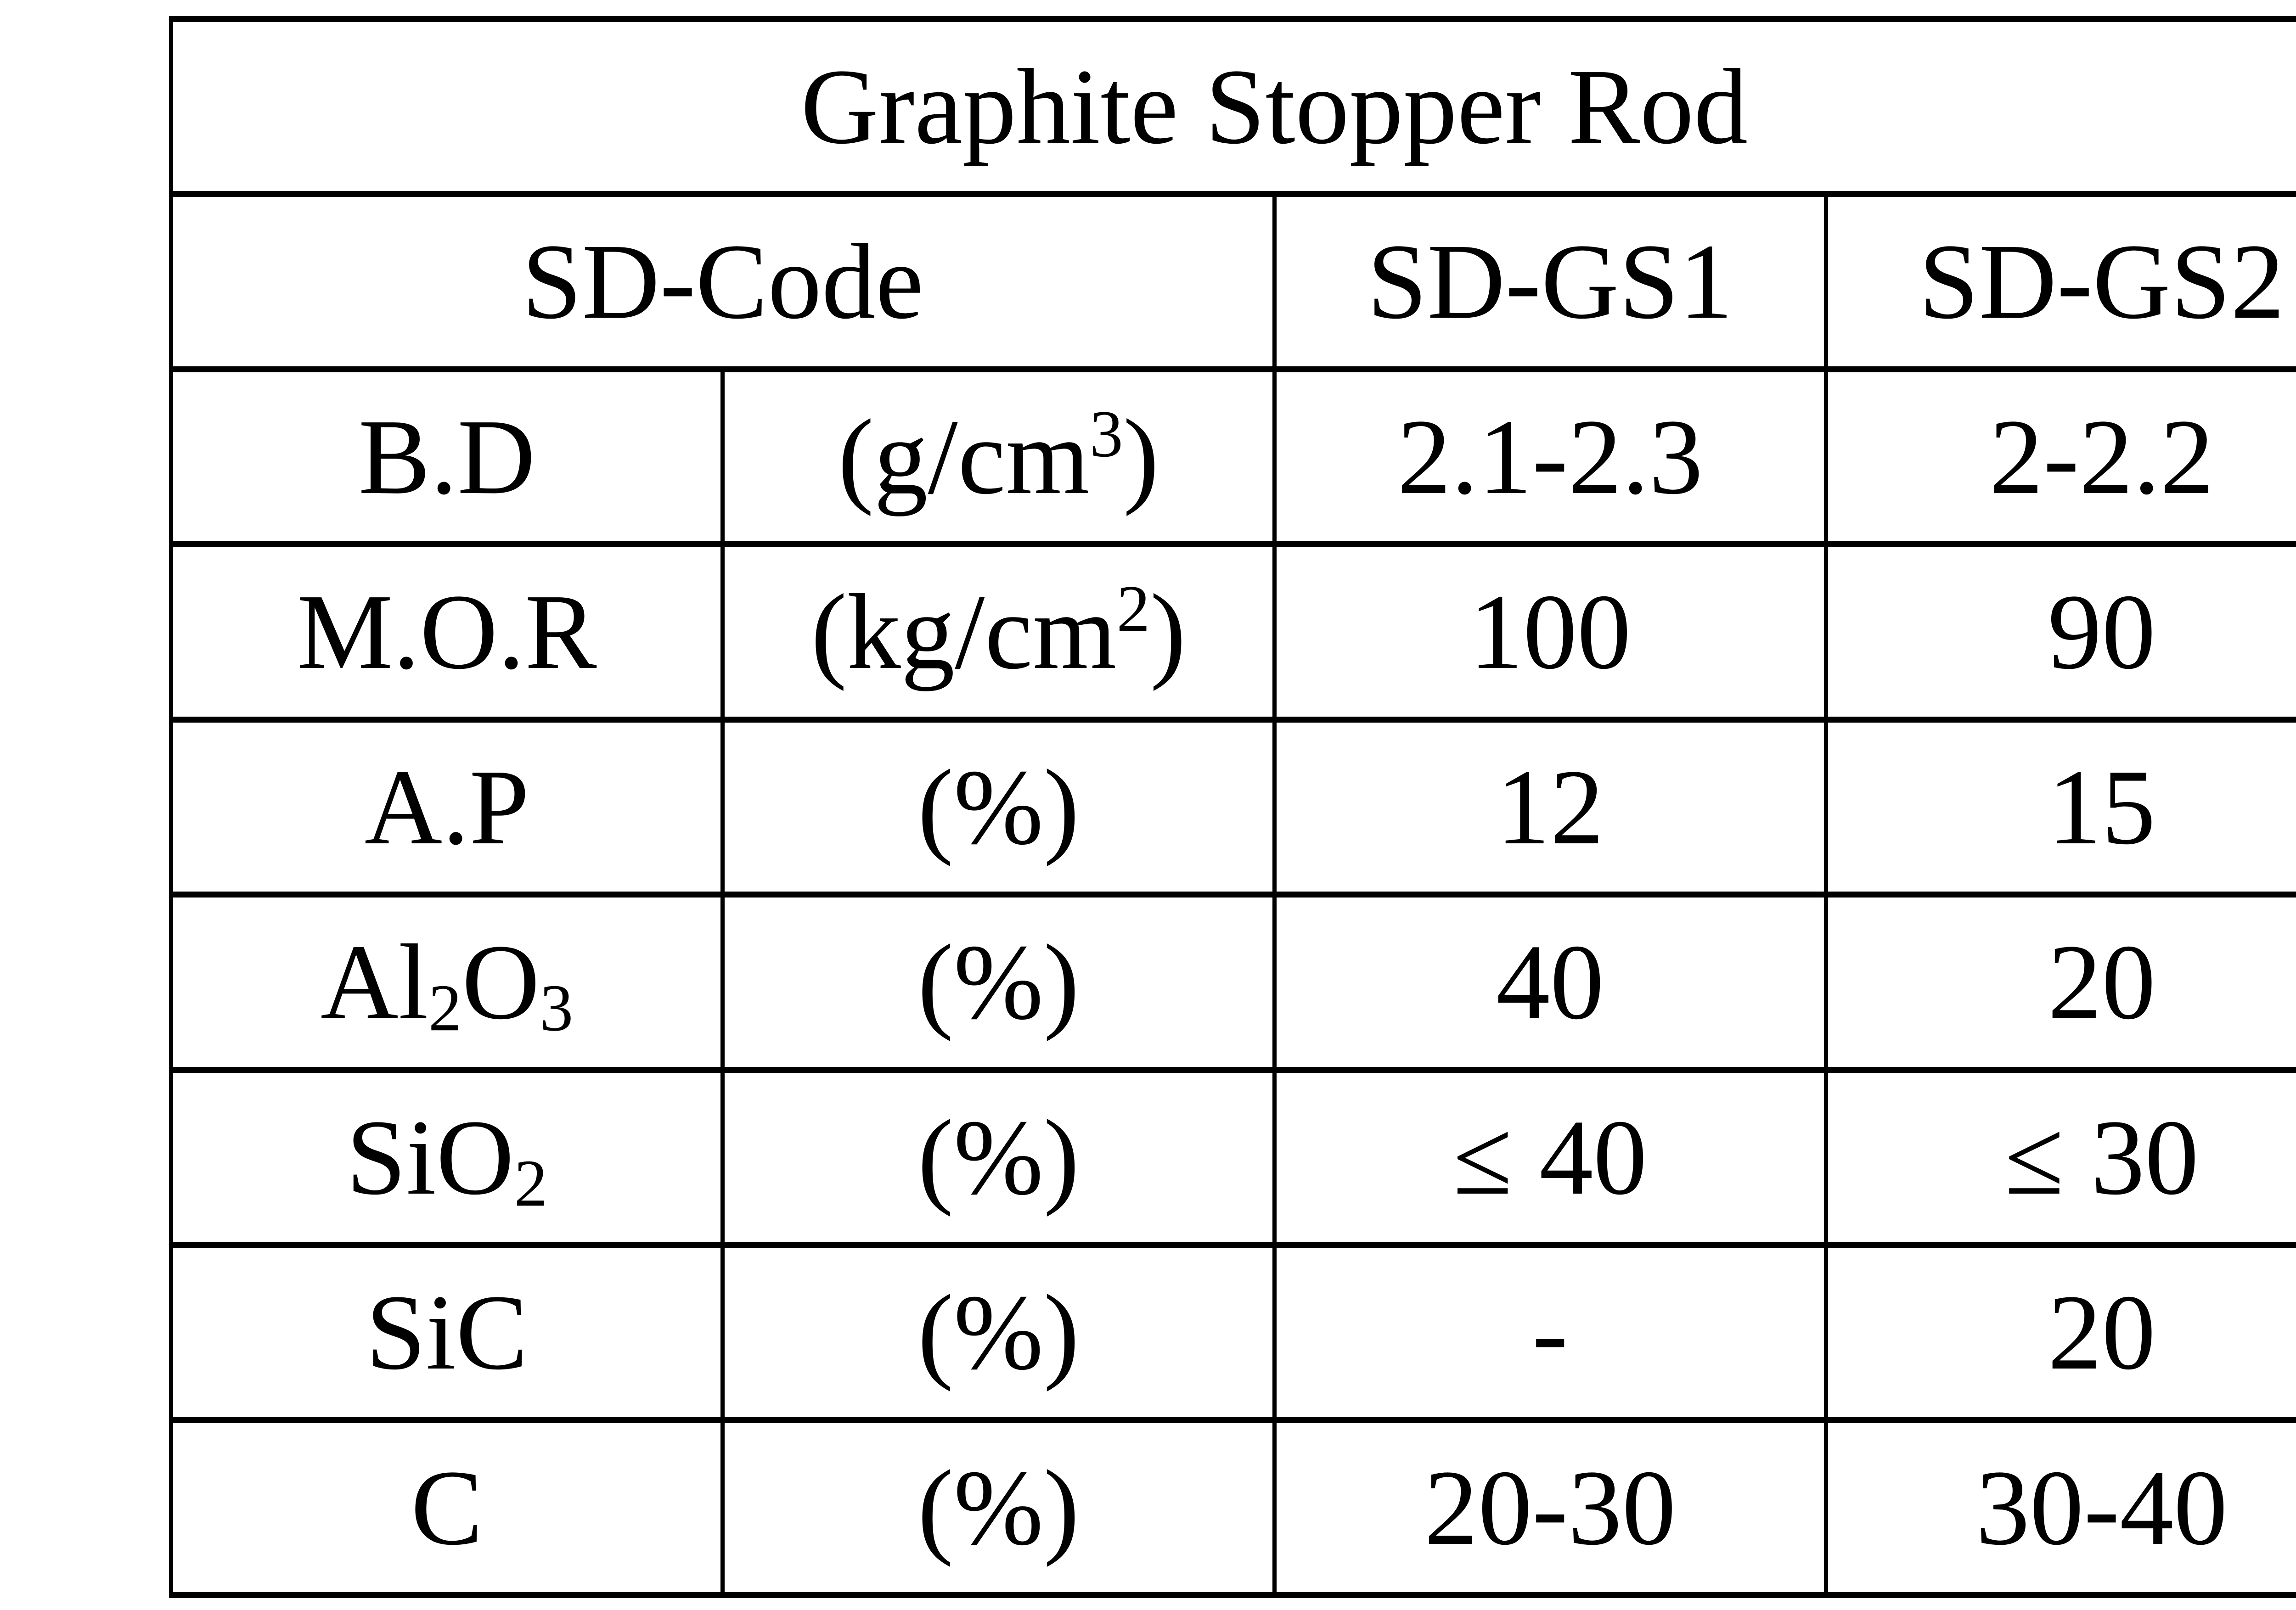 The image size is (2296, 1610). Describe the element at coordinates (1550, 807) in the screenshot. I see `gs1-value: 12` at that location.